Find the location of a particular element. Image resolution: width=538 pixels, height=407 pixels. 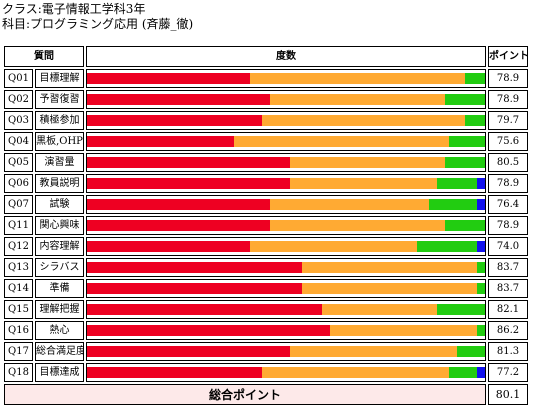

table-row: Q17 総合満足度 81.3 is located at coordinates (266, 351).